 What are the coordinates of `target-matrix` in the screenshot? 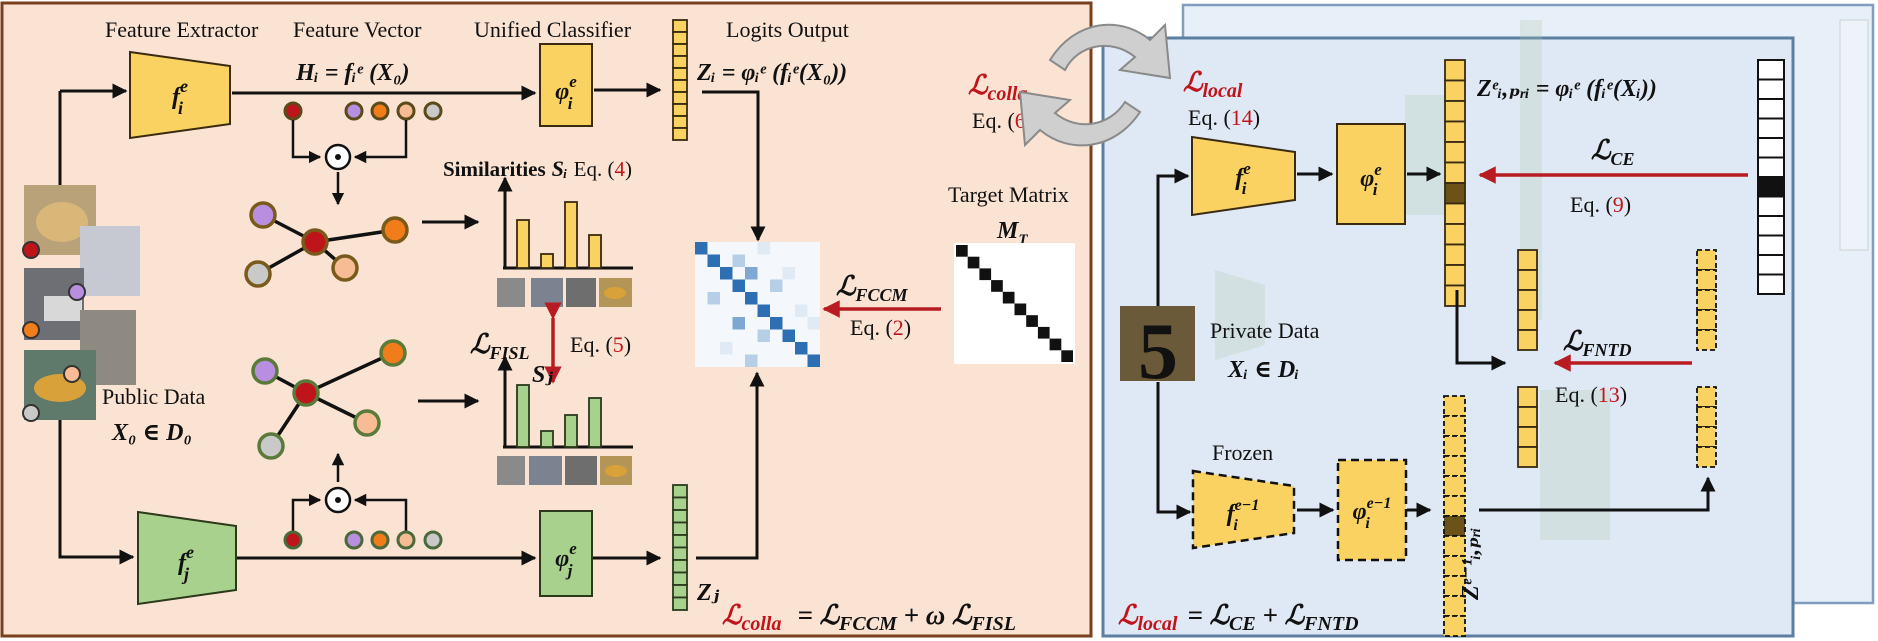 It's located at (1014, 303).